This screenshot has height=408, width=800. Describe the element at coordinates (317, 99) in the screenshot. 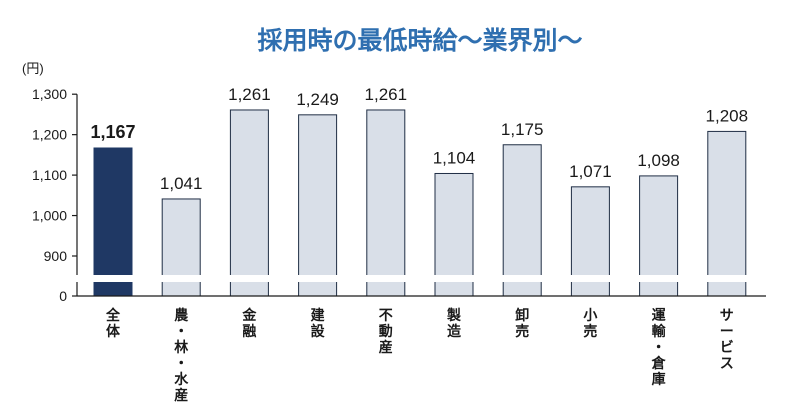

I see `bar-value-label: 1,249` at that location.